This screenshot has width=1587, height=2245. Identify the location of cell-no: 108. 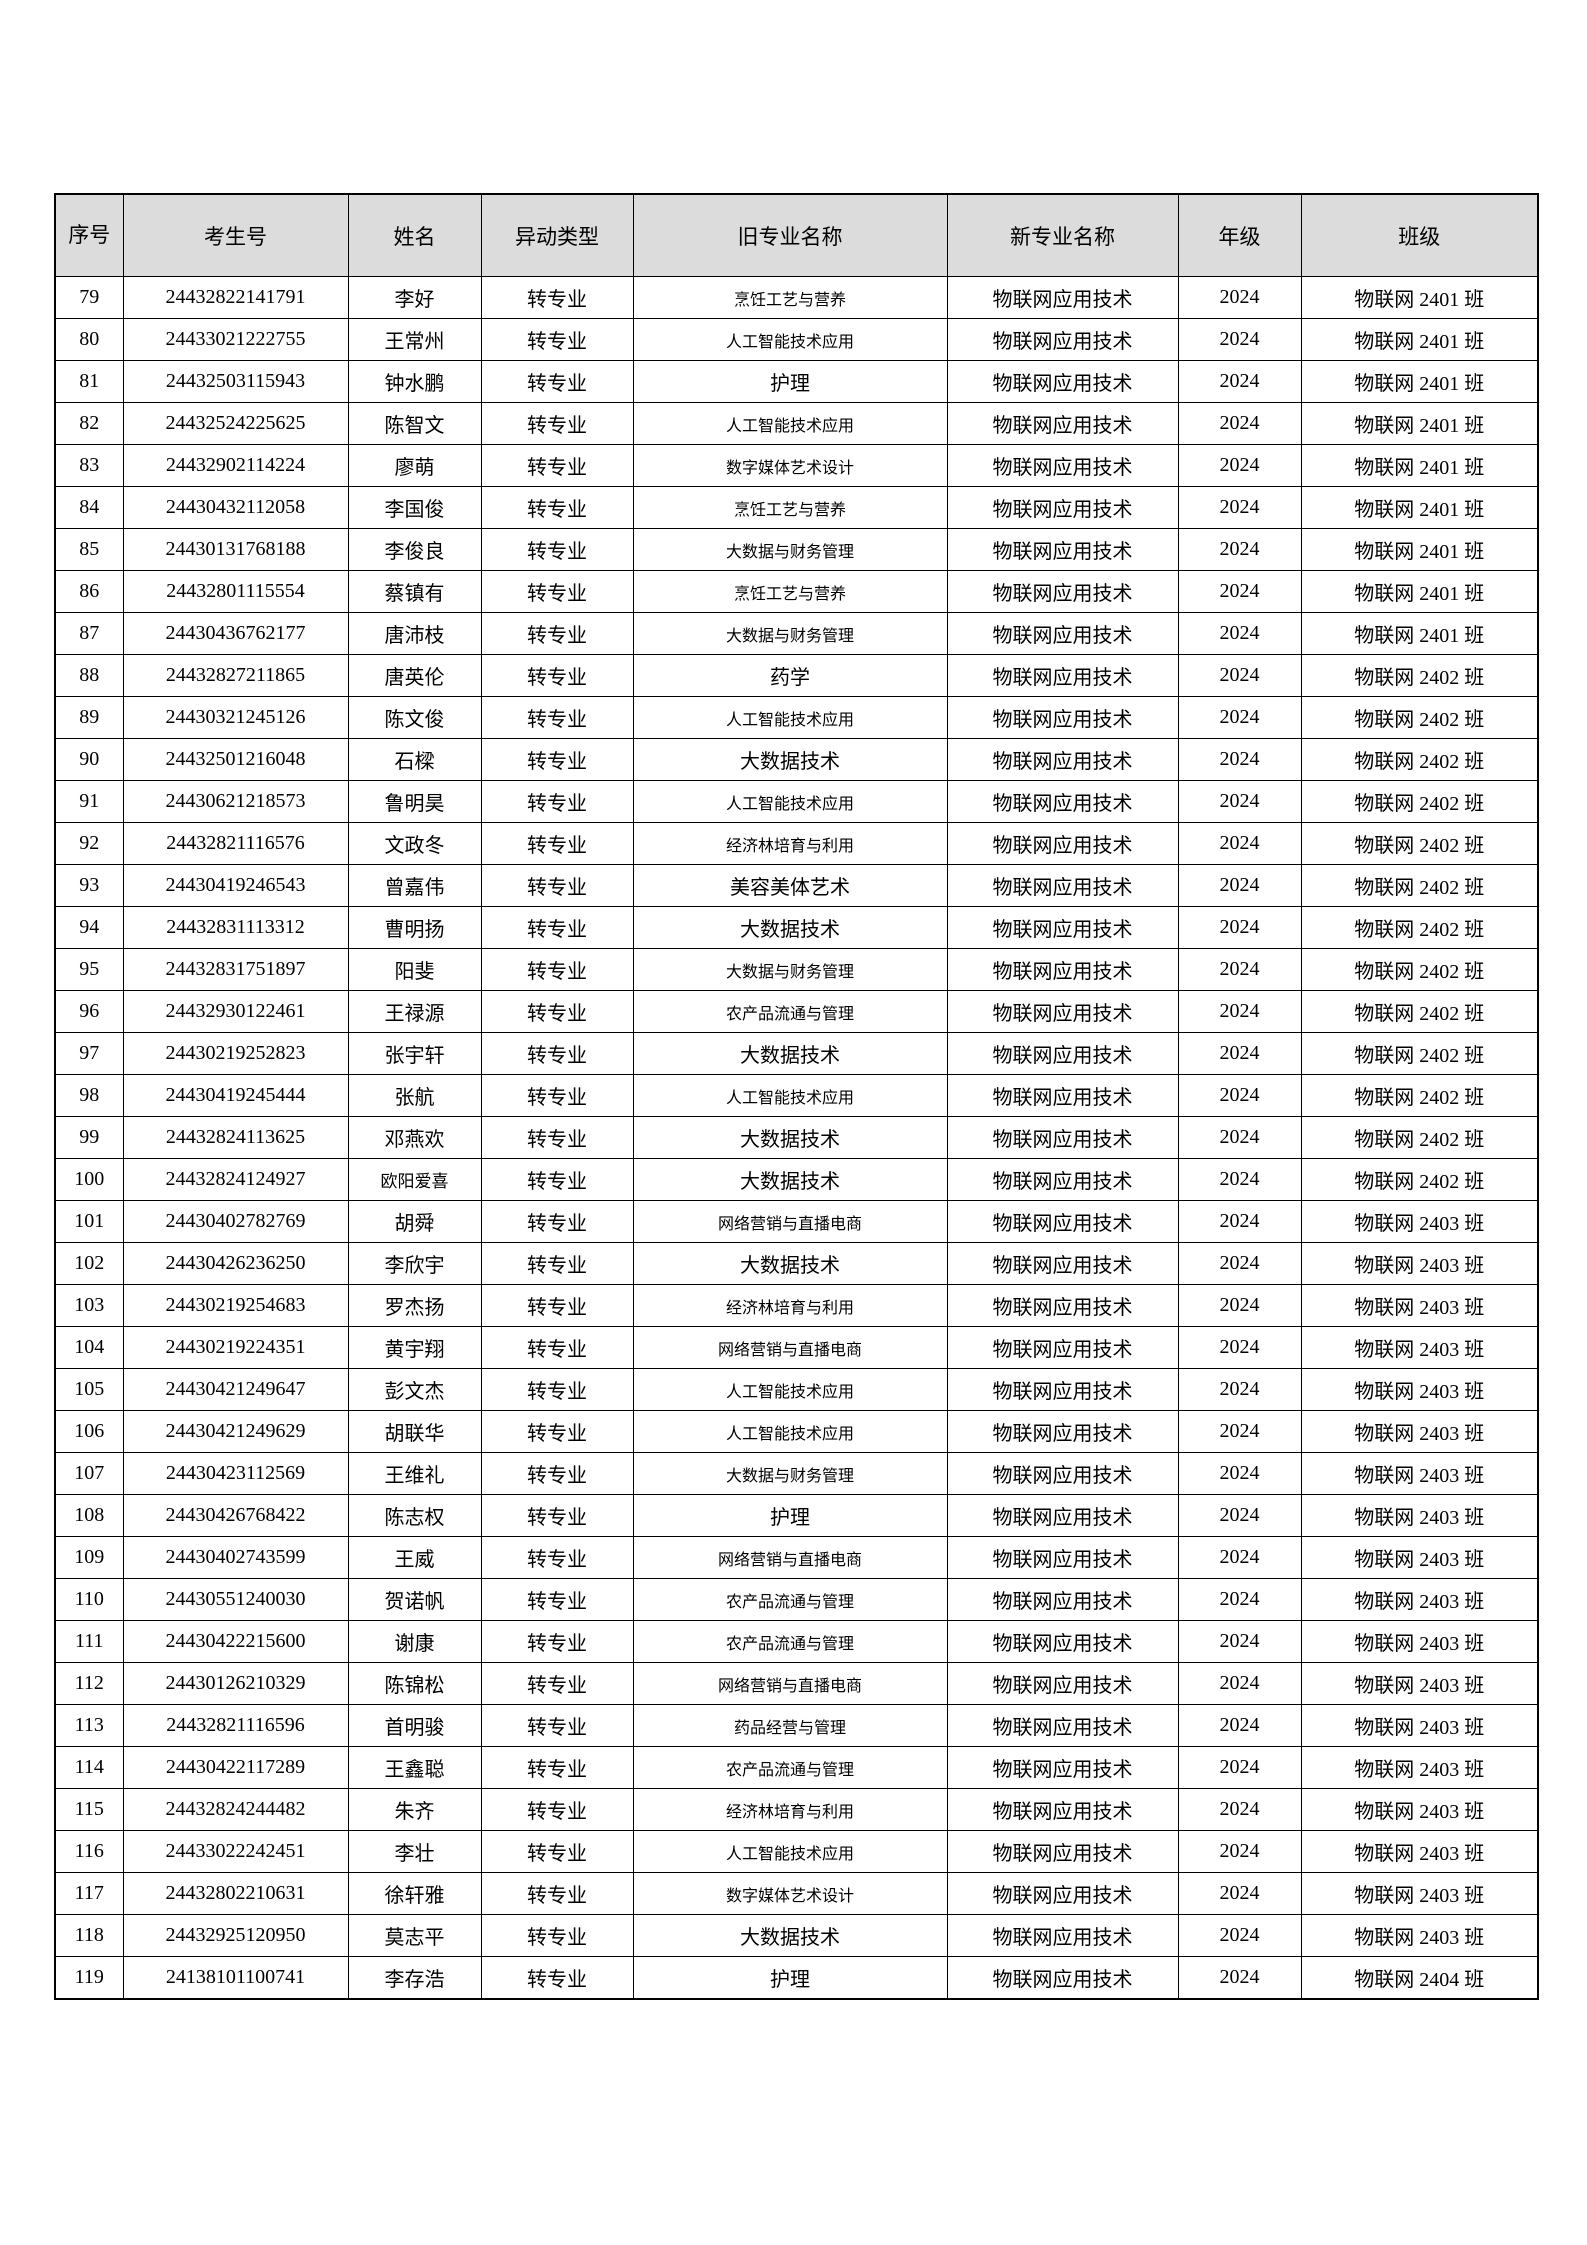
(89, 1515).